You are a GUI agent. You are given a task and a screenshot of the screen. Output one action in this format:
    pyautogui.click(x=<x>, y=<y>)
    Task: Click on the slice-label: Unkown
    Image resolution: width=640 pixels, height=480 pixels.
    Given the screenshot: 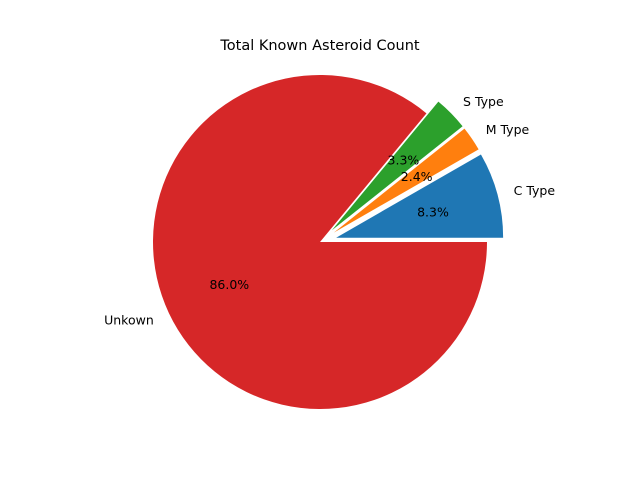 What is the action you would take?
    pyautogui.click(x=129, y=320)
    